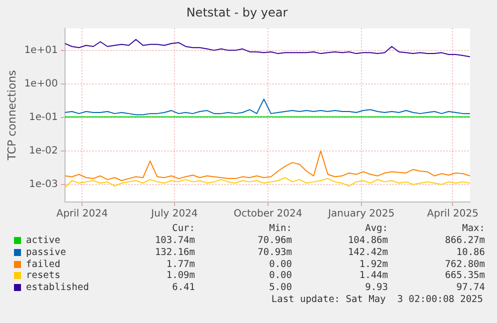 The width and height of the screenshot is (497, 323). Describe the element at coordinates (280, 228) in the screenshot. I see `text: Min:` at that location.